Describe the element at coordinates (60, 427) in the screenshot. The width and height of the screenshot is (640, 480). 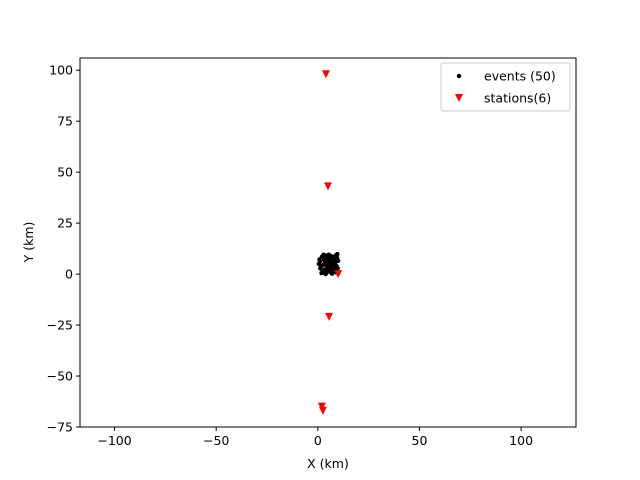
I see `y-tick-label: −75` at that location.